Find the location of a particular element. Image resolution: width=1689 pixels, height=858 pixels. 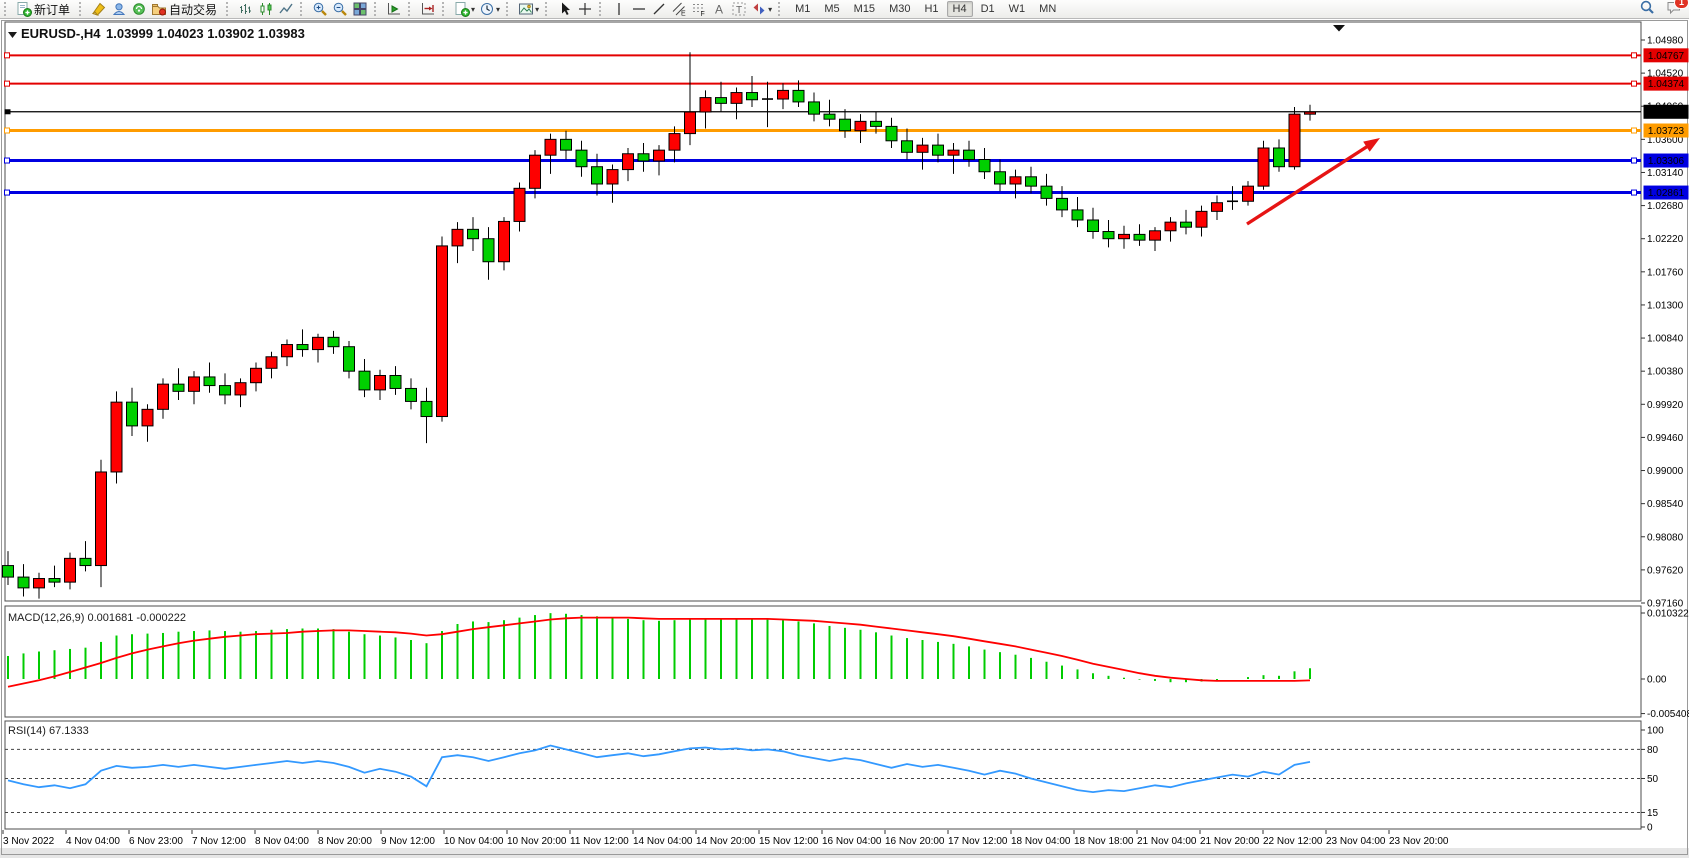

vertical-line-button is located at coordinates (619, 9).